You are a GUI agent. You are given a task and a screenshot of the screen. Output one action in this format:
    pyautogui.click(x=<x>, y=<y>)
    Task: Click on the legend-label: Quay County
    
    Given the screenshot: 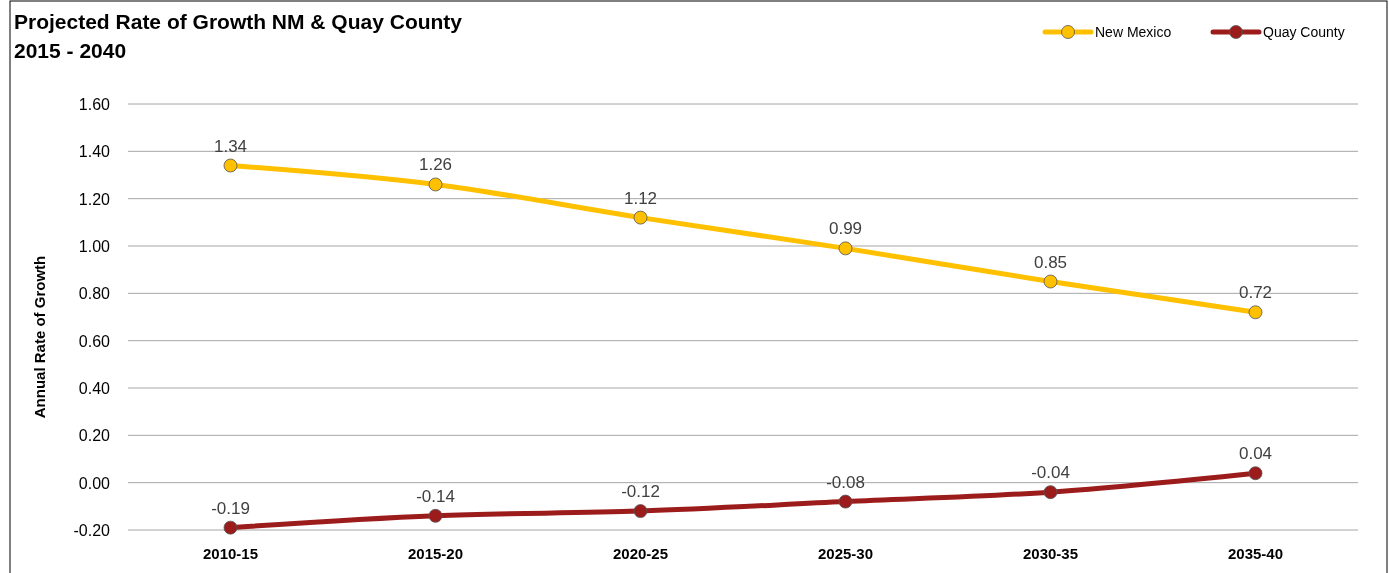 What is the action you would take?
    pyautogui.click(x=1304, y=32)
    